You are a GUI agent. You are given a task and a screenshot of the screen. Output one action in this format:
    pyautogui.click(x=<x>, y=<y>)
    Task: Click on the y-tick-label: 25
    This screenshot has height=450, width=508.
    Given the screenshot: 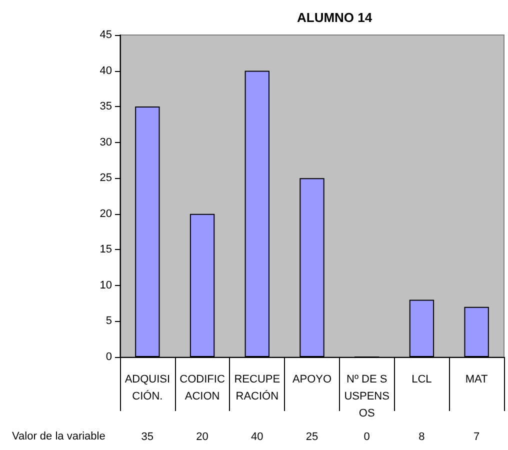 What is the action you would take?
    pyautogui.click(x=106, y=178)
    